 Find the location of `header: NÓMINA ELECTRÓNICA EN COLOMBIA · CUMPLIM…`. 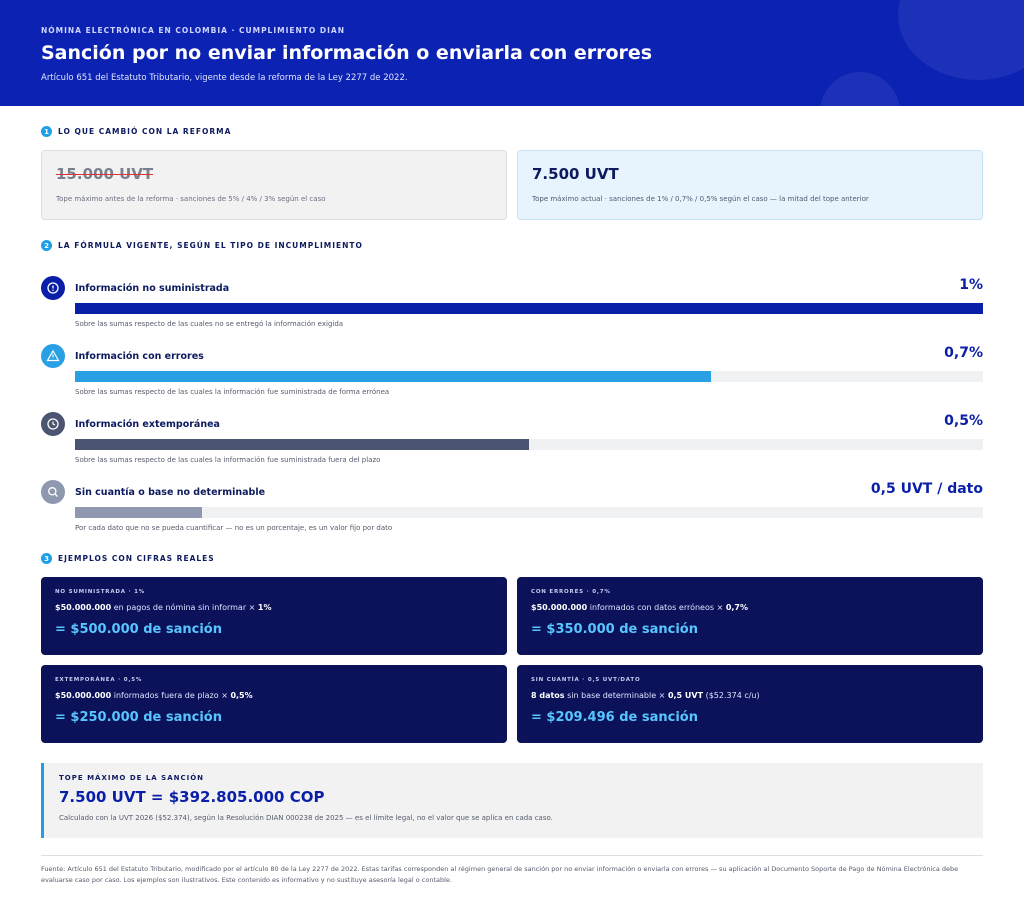

header: NÓMINA ELECTRÓNICA EN COLOMBIA · CUMPLIM… is located at coordinates (512, 53).